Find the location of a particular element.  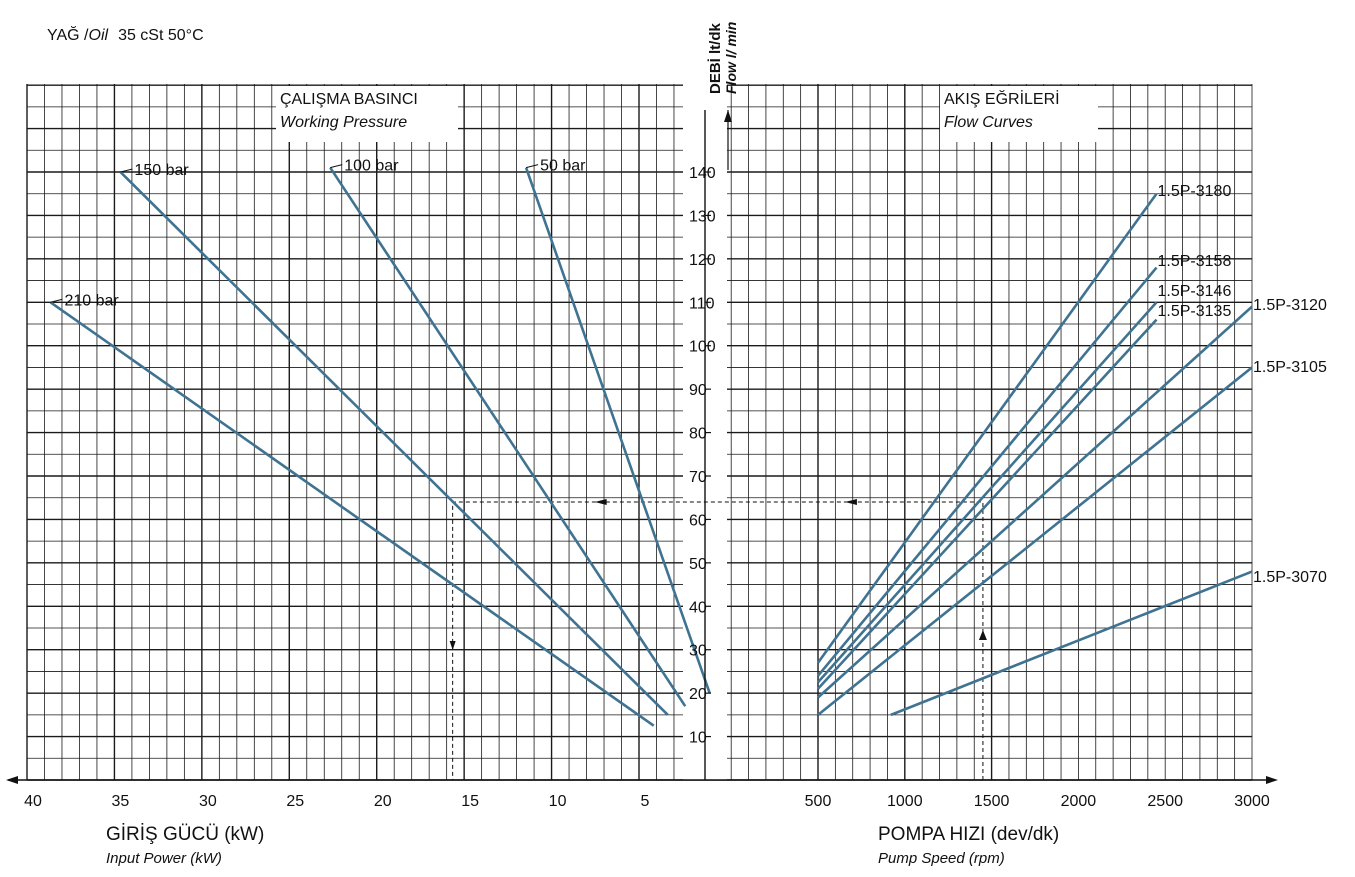

flow-curve-label: 1.5P-3070 is located at coordinates (1290, 577).